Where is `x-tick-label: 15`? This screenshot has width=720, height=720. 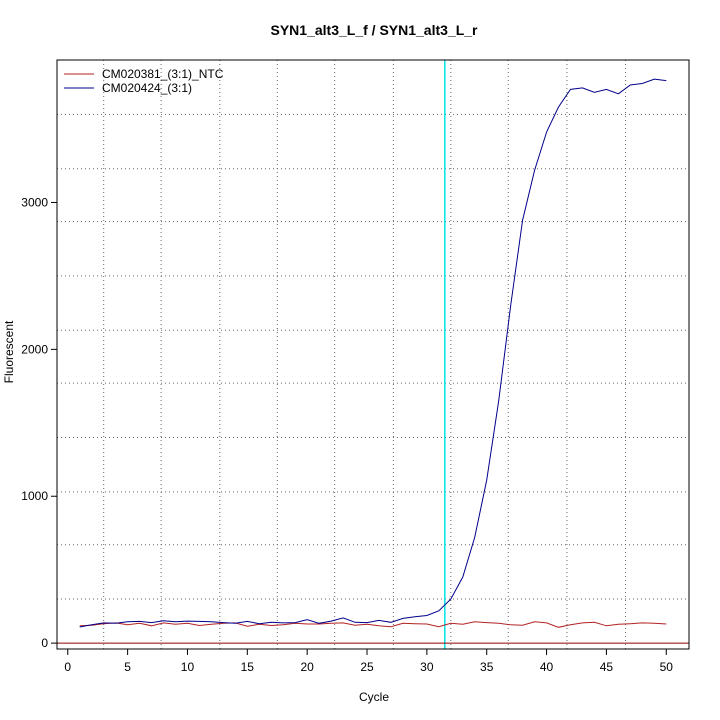 x-tick-label: 15 is located at coordinates (248, 667).